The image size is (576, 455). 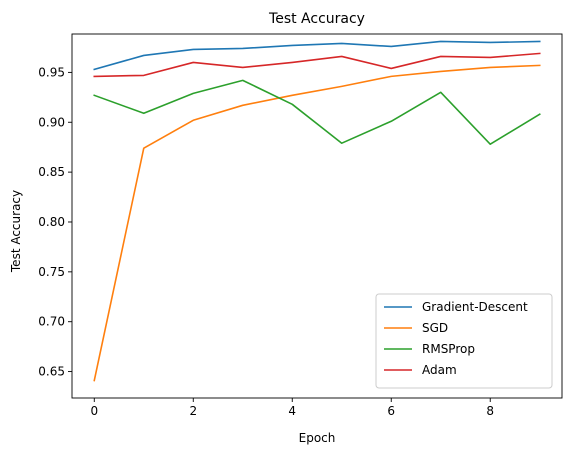 I want to click on y-tick-label: 0.90, so click(x=51, y=122).